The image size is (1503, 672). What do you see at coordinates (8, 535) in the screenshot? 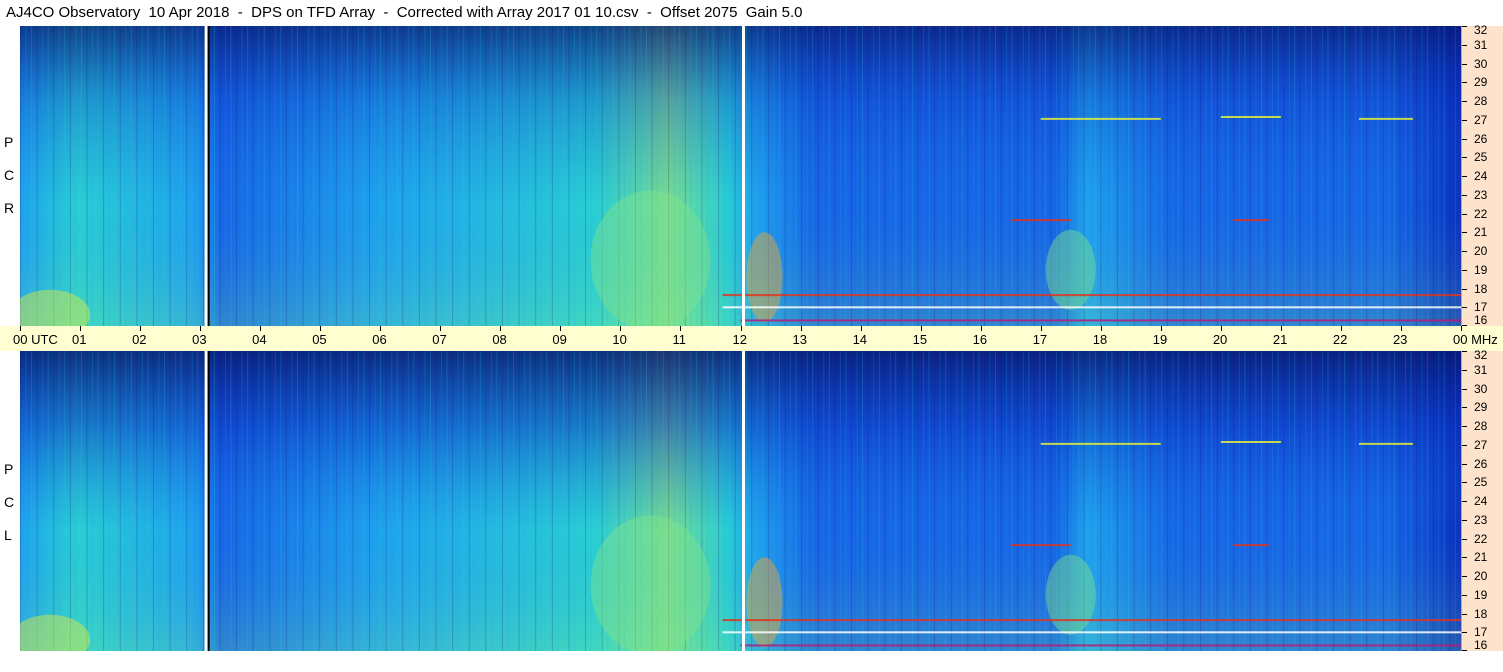
I see `lcp-letter-l: L` at bounding box center [8, 535].